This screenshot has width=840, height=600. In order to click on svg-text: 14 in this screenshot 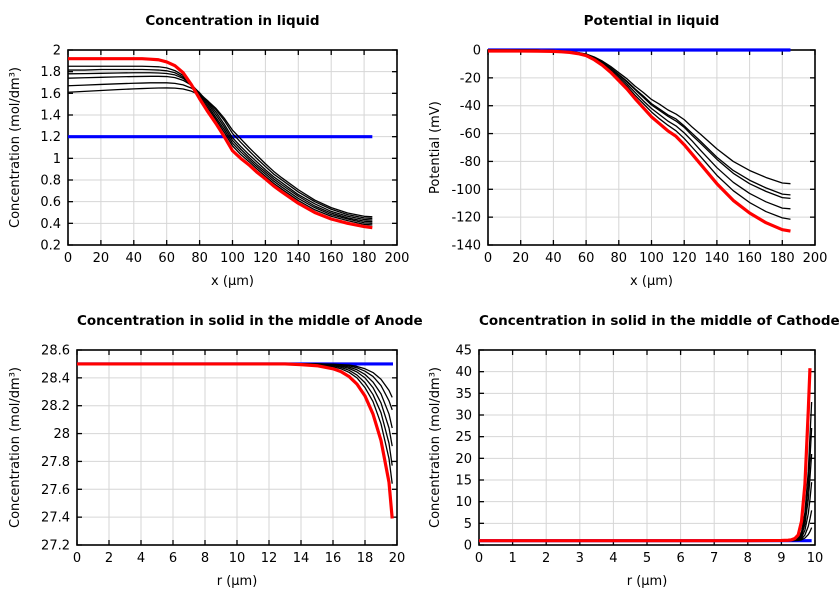, I will do `click(301, 558)`.